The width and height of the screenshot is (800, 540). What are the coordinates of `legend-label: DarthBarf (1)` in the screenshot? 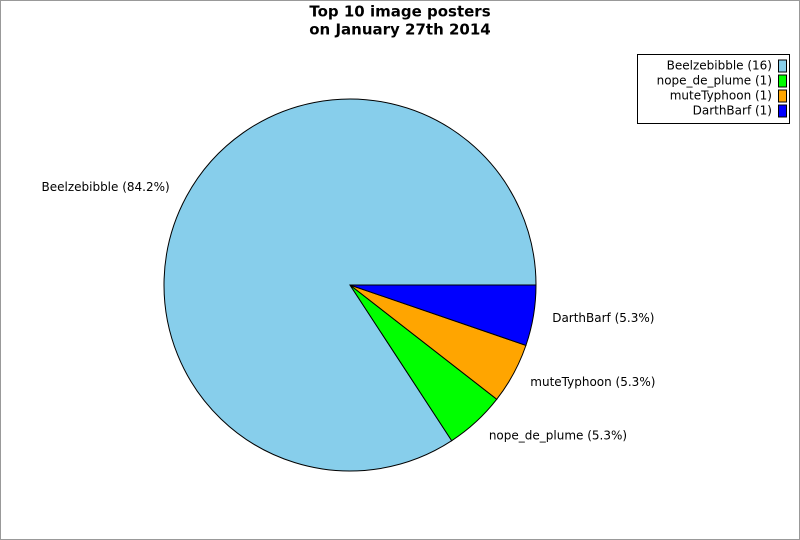 It's located at (732, 111).